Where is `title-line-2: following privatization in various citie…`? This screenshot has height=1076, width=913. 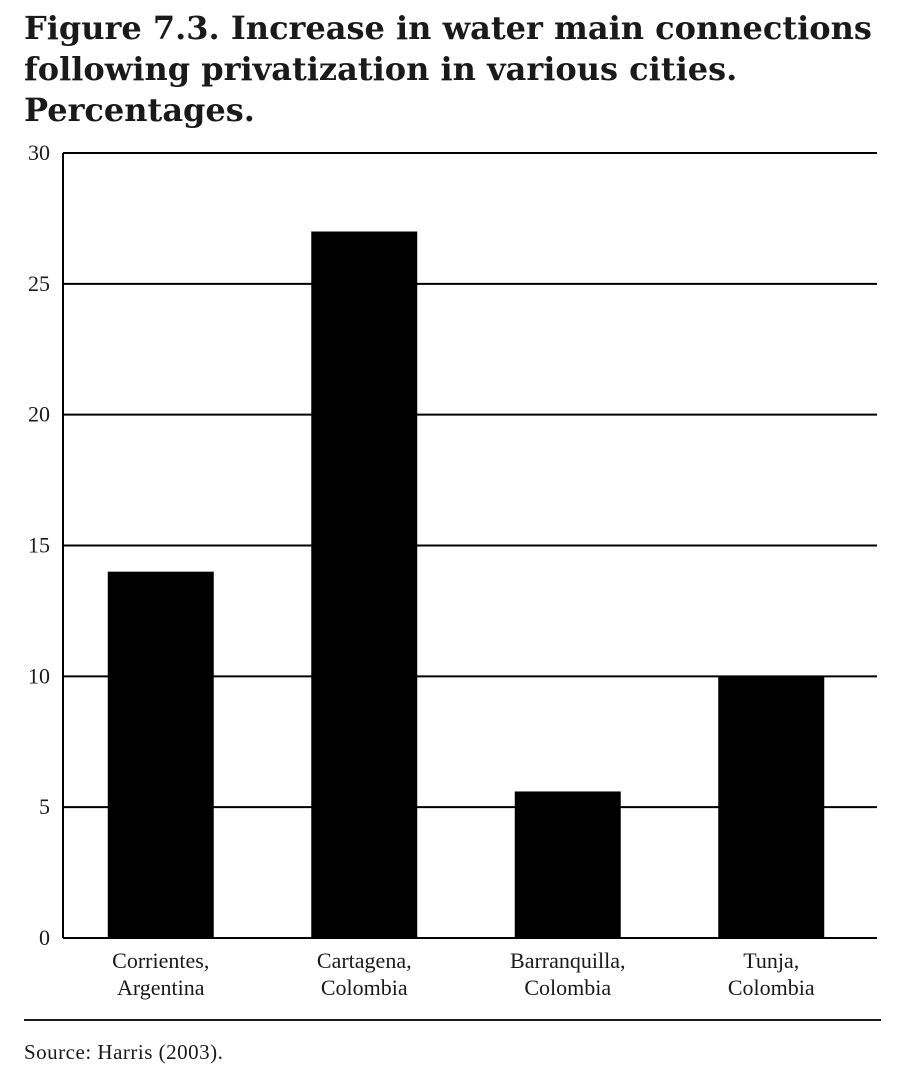
title-line-2: following privatization in various citie… is located at coordinates (381, 69).